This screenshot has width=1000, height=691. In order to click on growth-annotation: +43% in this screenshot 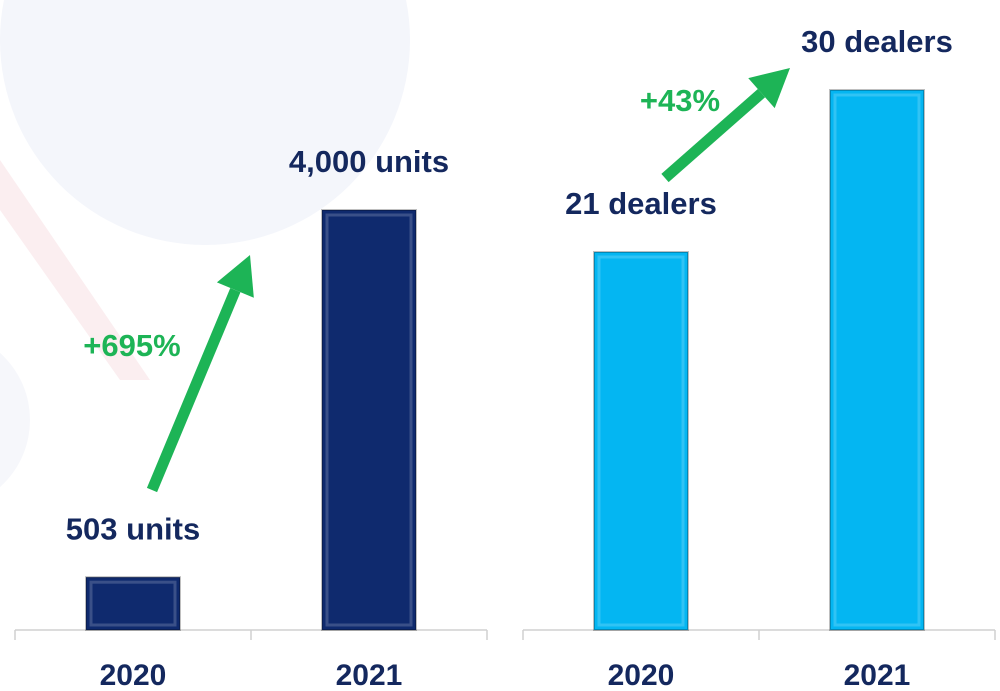, I will do `click(680, 100)`.